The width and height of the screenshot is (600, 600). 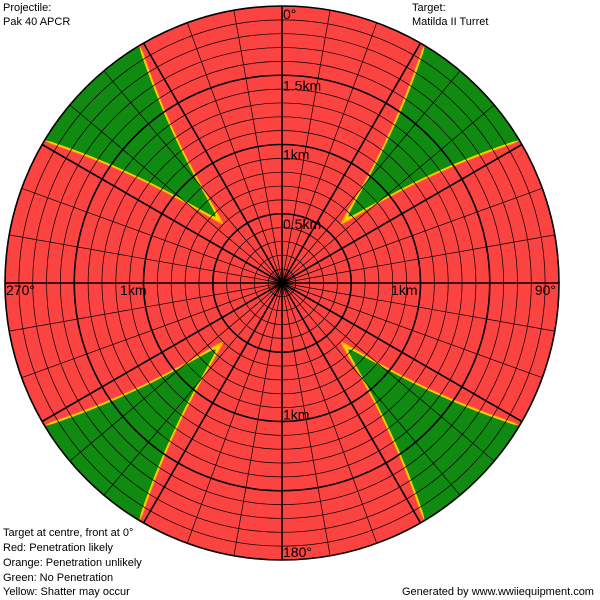 I want to click on projectile-caption: Projectile:, so click(x=27, y=8).